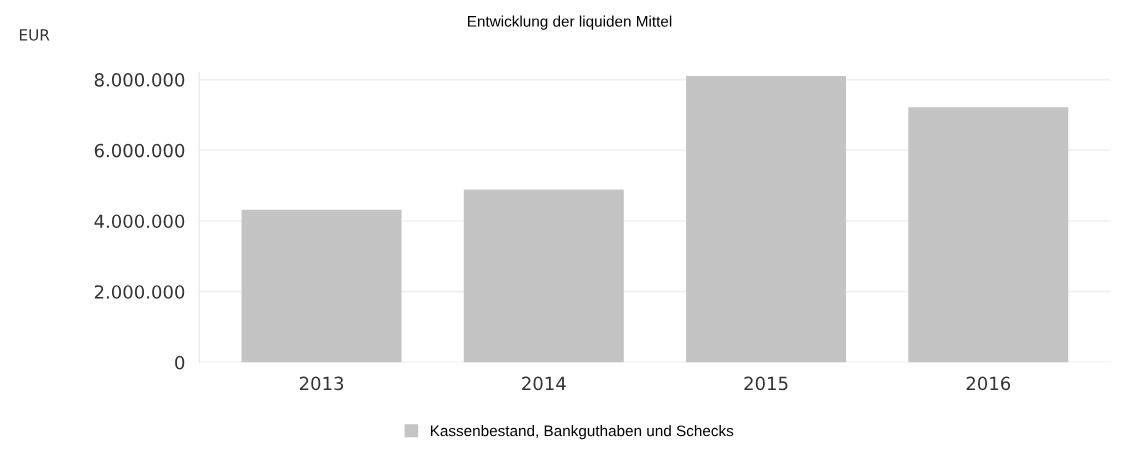 The image size is (1139, 453). I want to click on legend-label: Kassenbestand, Bankguthaben und Schecks, so click(582, 432).